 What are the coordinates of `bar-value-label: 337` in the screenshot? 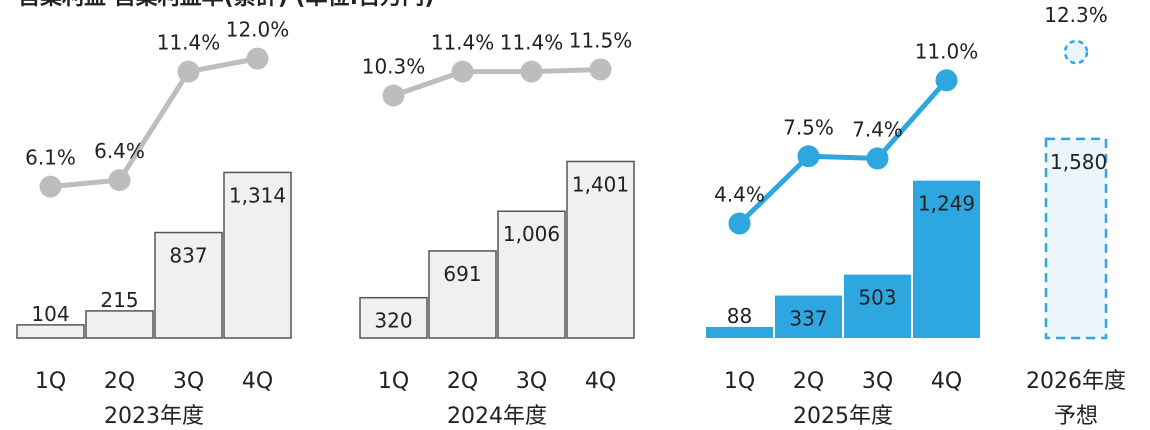 It's located at (808, 319).